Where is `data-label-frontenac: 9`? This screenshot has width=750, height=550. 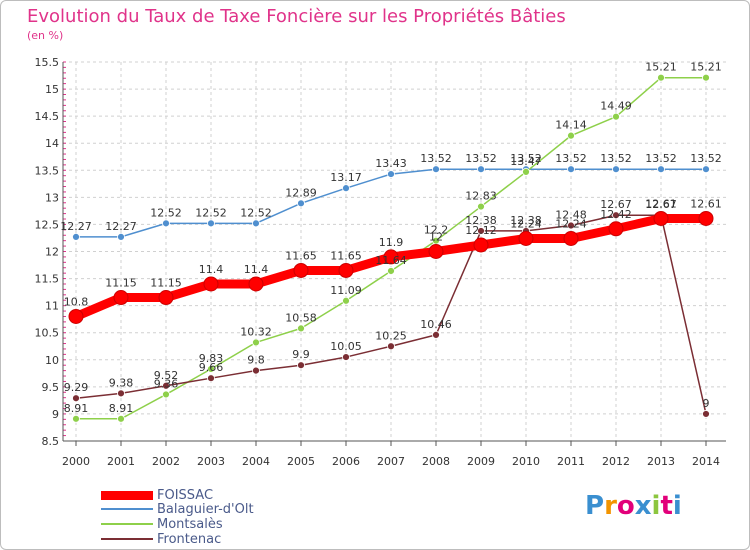
data-label-frontenac: 9 is located at coordinates (706, 403).